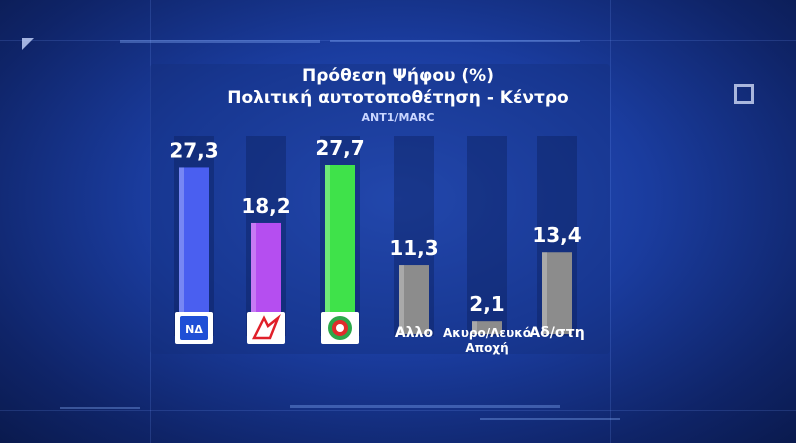 This screenshot has height=443, width=796. I want to click on category-label-line2: Αποχή, so click(486, 348).